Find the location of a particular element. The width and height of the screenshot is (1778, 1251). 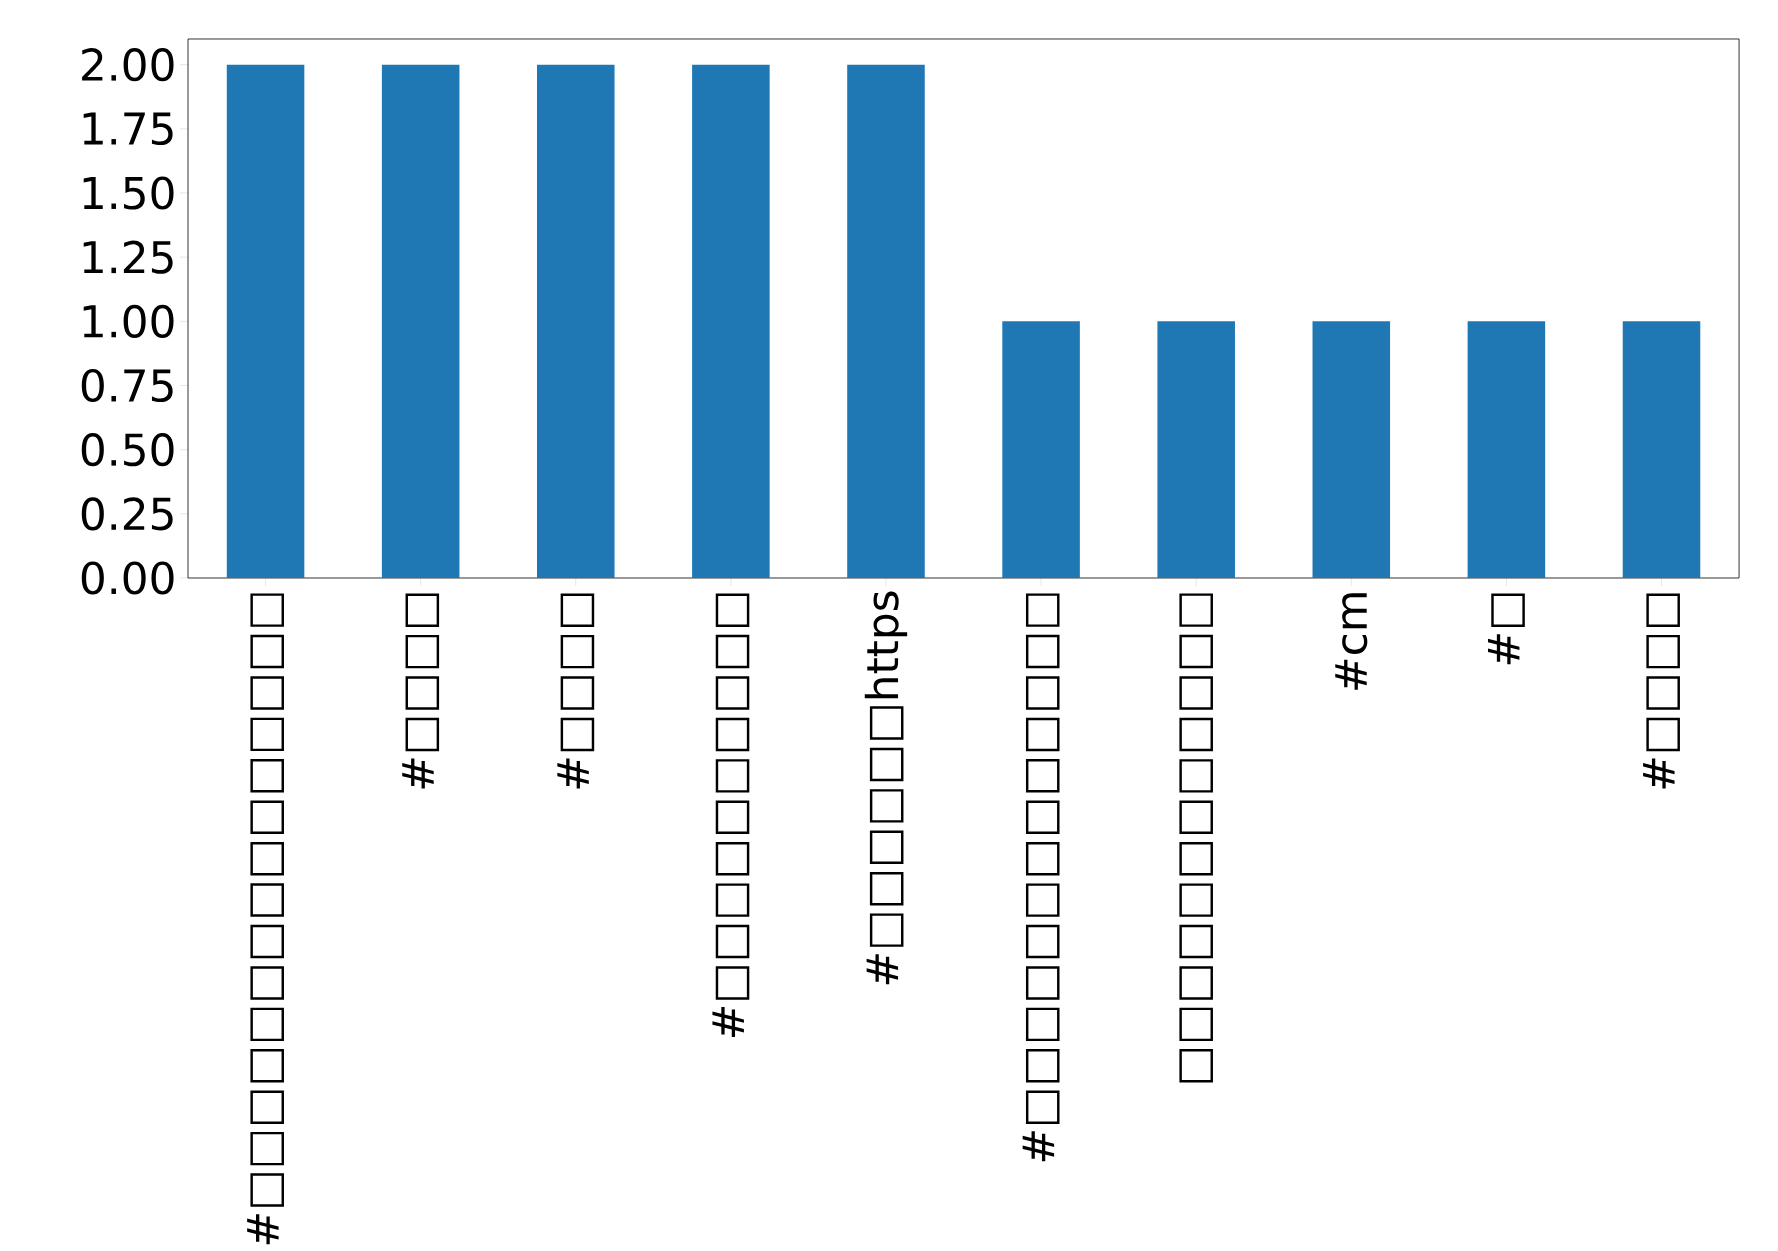

y-tick-label: 0.50 is located at coordinates (127, 450).